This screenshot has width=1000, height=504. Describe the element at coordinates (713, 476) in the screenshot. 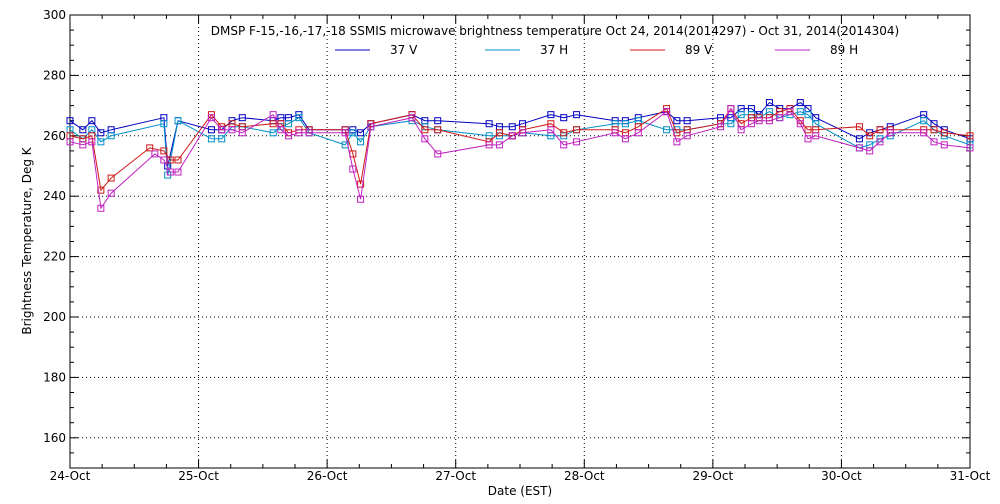

I see `x-tick-label: 29-Oct` at that location.